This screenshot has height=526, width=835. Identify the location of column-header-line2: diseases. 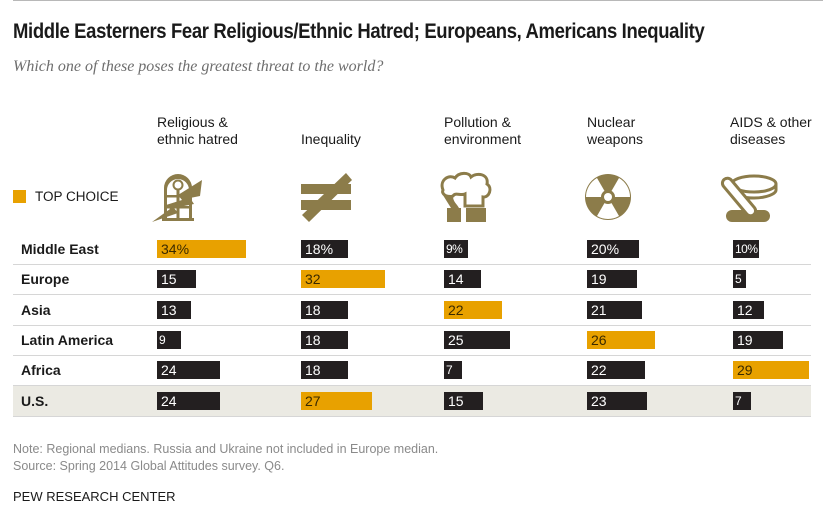
(758, 139).